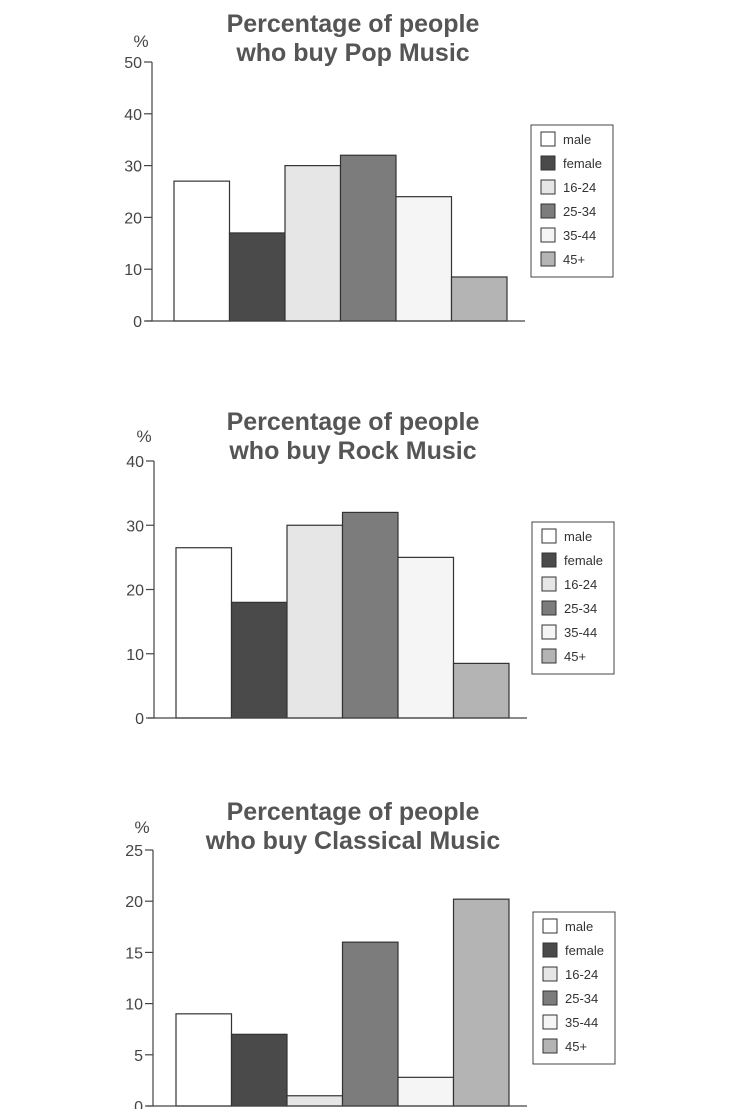 The height and width of the screenshot is (1114, 735). What do you see at coordinates (134, 851) in the screenshot?
I see `y-tick-label: 25` at bounding box center [134, 851].